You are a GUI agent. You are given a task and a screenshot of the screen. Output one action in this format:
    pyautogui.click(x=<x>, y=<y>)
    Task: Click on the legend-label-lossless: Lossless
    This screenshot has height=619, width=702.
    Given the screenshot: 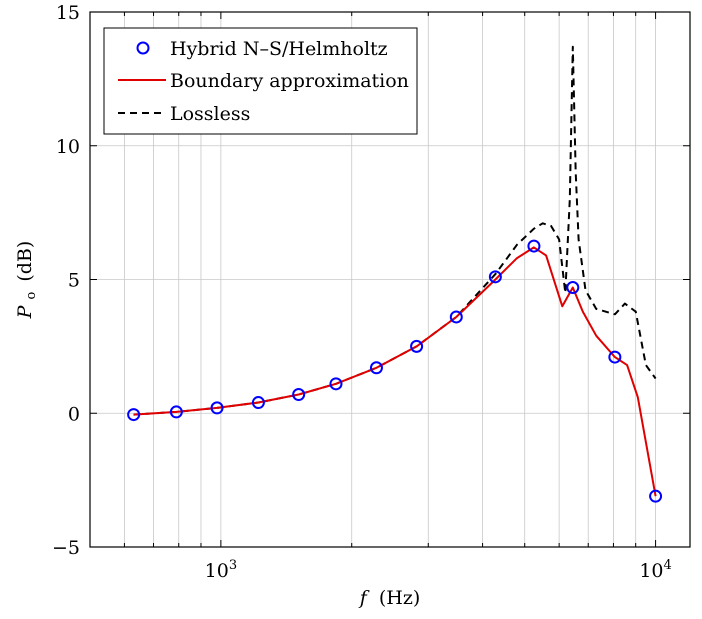 What is the action you would take?
    pyautogui.click(x=210, y=114)
    